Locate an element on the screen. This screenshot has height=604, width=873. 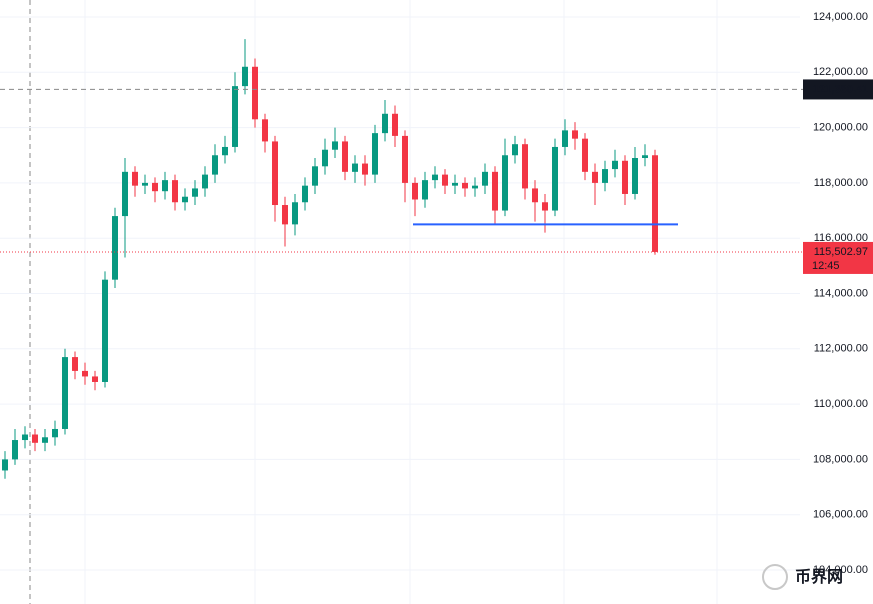
y-tick-label: 104,000.00 is located at coordinates (840, 570).